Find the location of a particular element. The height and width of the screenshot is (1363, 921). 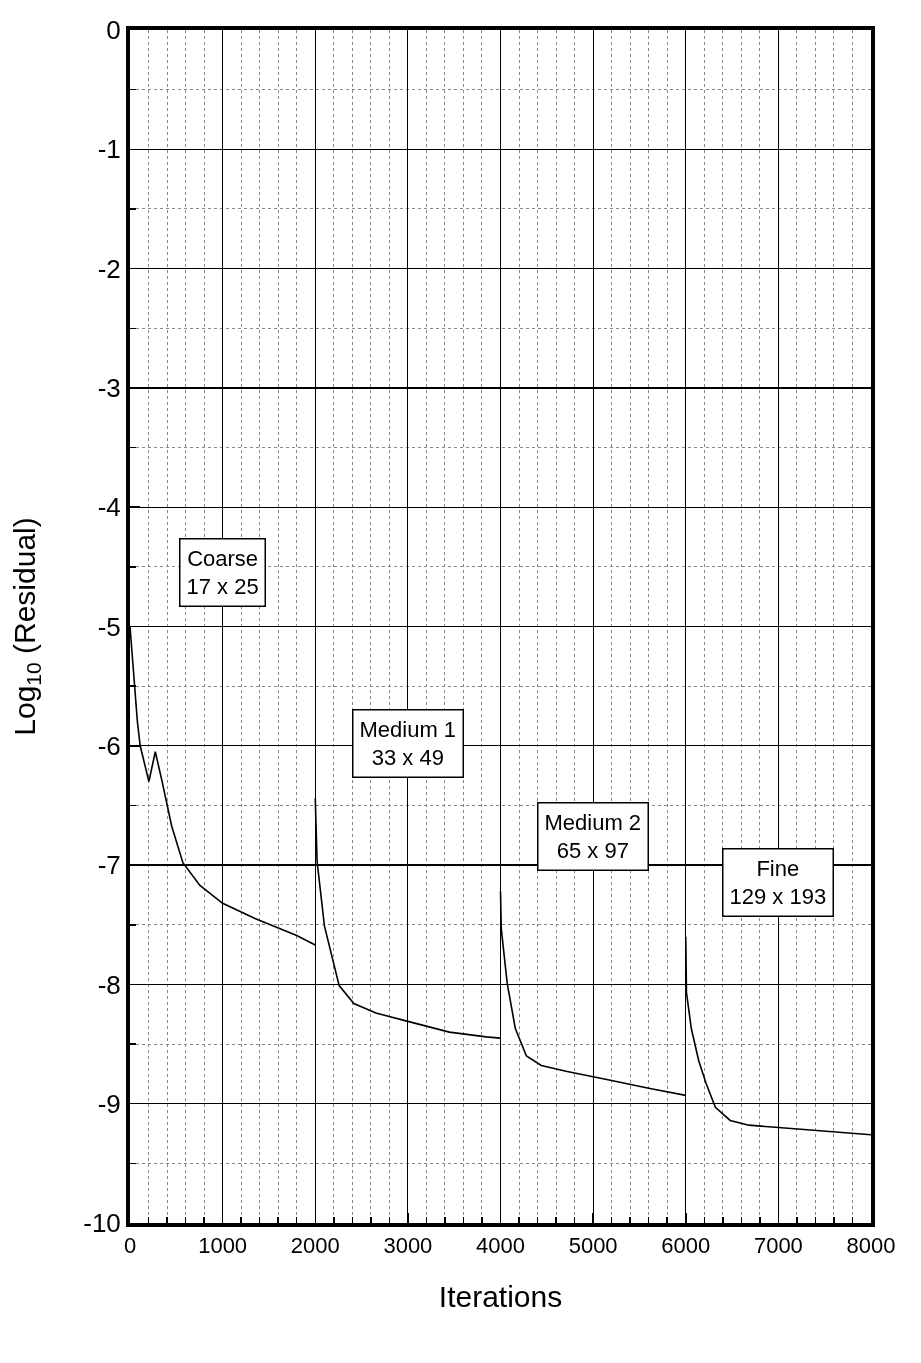

y-tick-label: -4 is located at coordinates (109, 507).